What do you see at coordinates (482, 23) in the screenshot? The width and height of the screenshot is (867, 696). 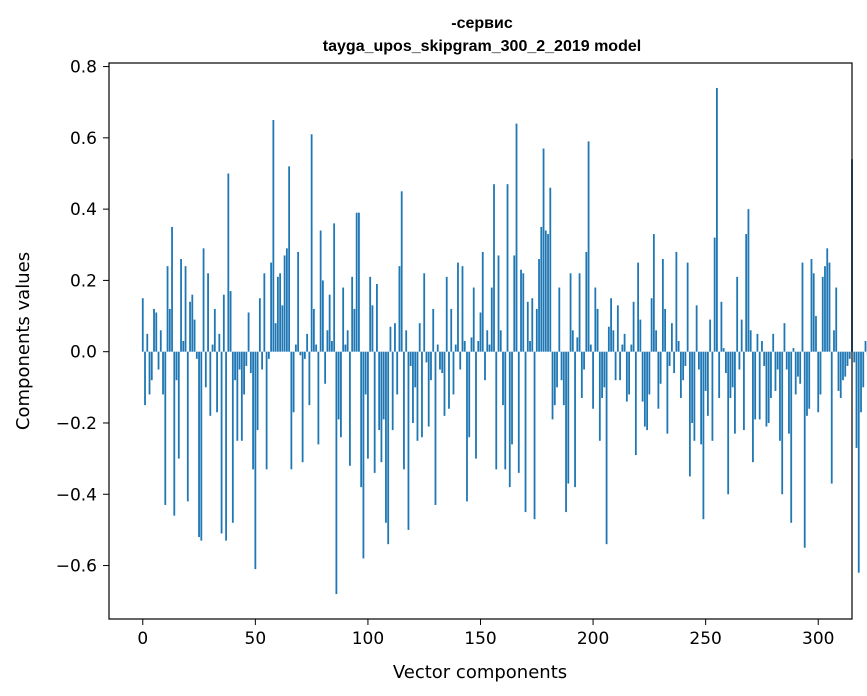 I see `chart-title: -сервис` at bounding box center [482, 23].